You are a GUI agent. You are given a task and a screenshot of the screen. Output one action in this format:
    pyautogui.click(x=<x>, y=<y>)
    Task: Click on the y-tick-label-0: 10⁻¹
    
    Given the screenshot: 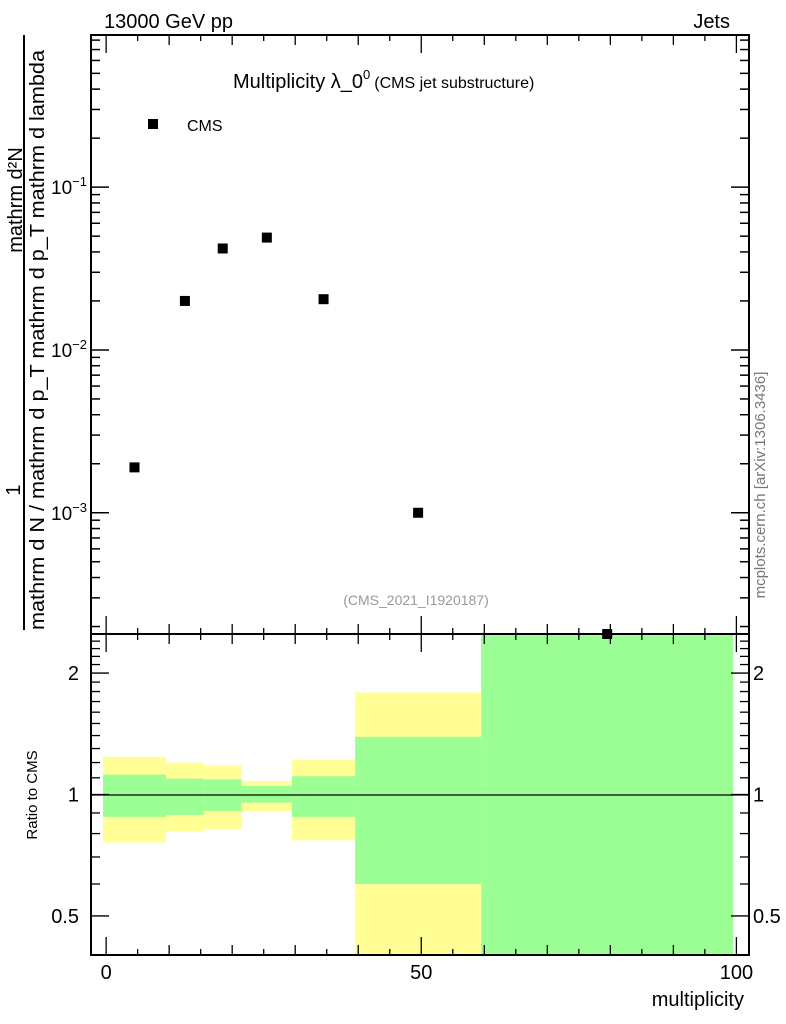 What is the action you would take?
    pyautogui.click(x=69, y=186)
    